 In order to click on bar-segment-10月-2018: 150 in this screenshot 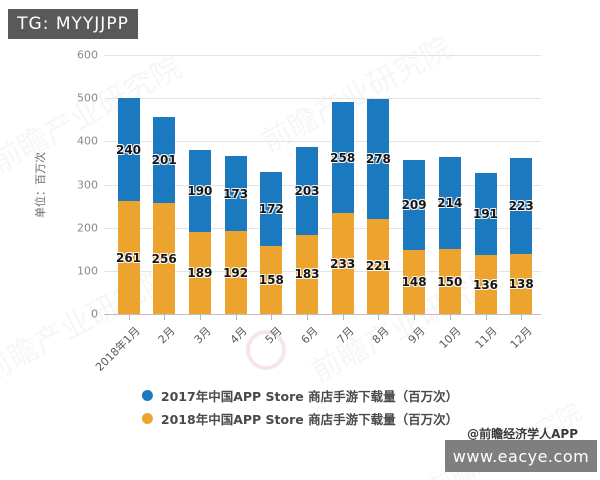, I will do `click(450, 281)`.